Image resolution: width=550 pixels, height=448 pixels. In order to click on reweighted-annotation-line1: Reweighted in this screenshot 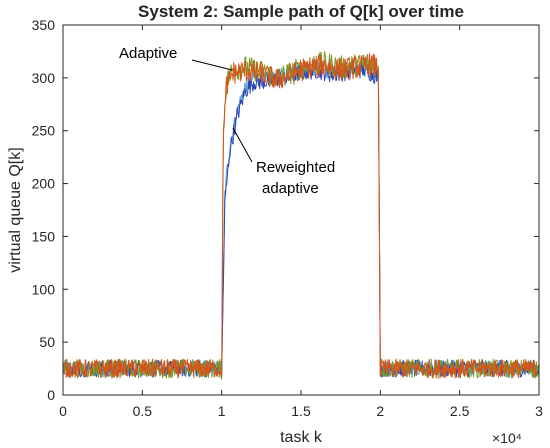, I will do `click(295, 167)`.